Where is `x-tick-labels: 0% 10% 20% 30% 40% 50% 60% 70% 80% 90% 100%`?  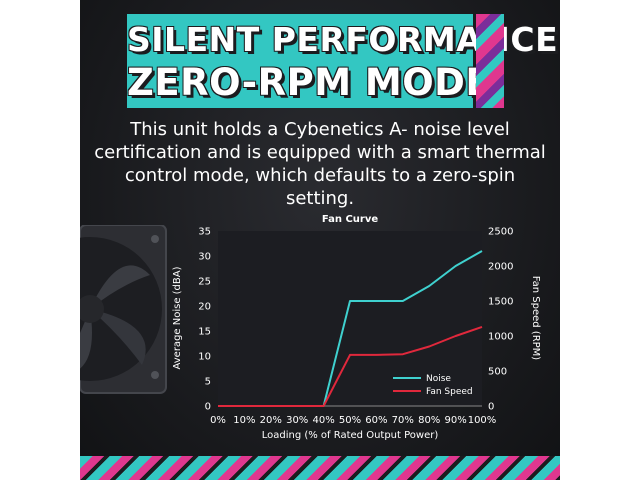
x-tick-labels: 0% 10% 20% 30% 40% 50% 60% 70% 80% 90% 100% is located at coordinates (353, 420).